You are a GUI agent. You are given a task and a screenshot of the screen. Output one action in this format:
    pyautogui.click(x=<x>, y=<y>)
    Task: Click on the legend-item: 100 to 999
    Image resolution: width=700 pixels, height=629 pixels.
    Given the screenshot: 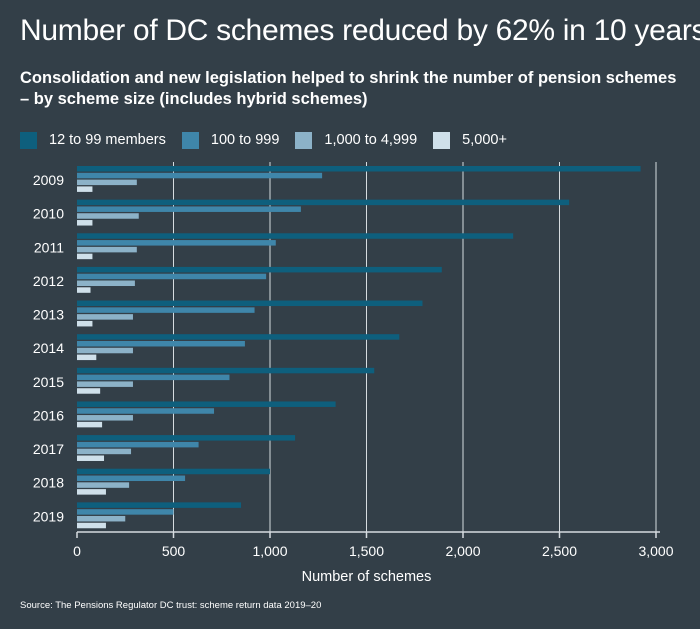 What is the action you would take?
    pyautogui.click(x=230, y=140)
    